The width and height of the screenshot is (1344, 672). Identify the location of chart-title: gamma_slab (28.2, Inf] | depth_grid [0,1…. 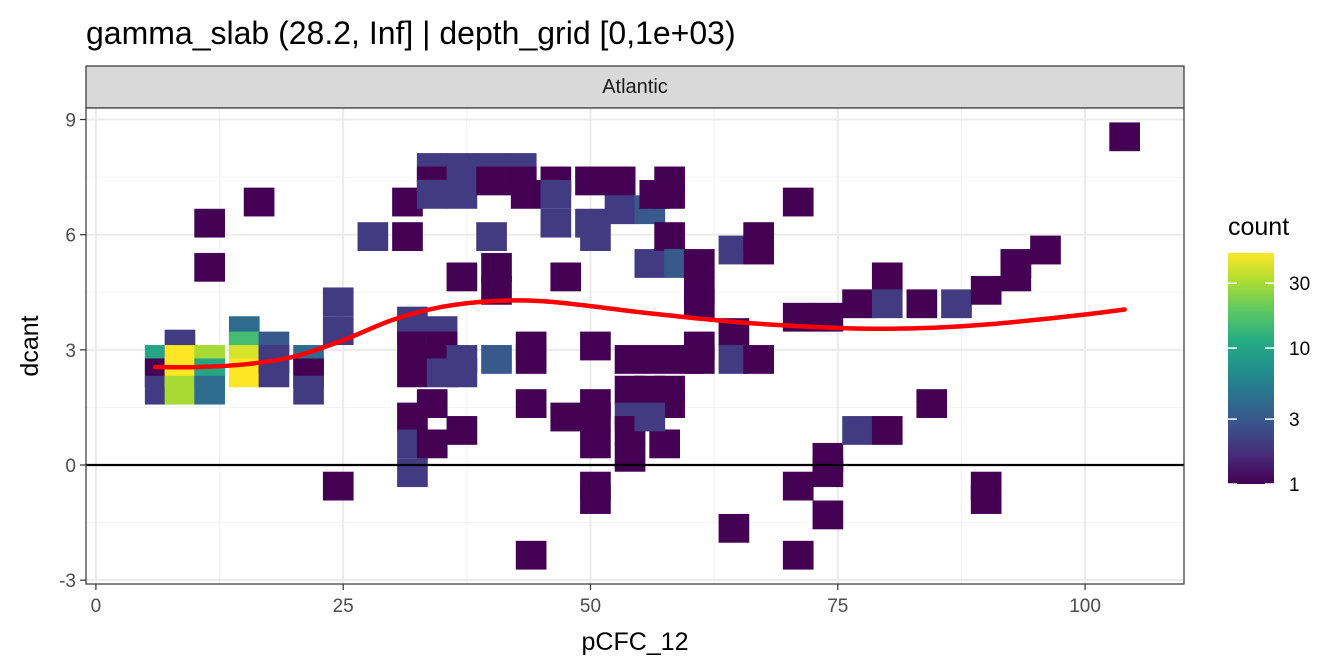
(411, 33).